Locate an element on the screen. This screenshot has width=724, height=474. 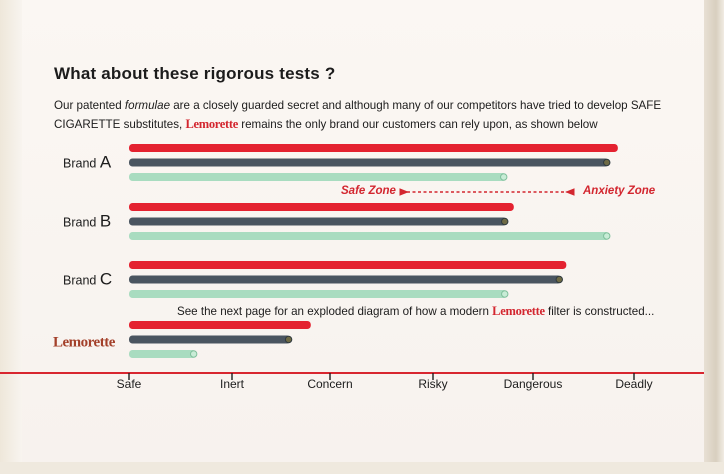
anxiety-zone-label: Anxiety Zone is located at coordinates (619, 191).